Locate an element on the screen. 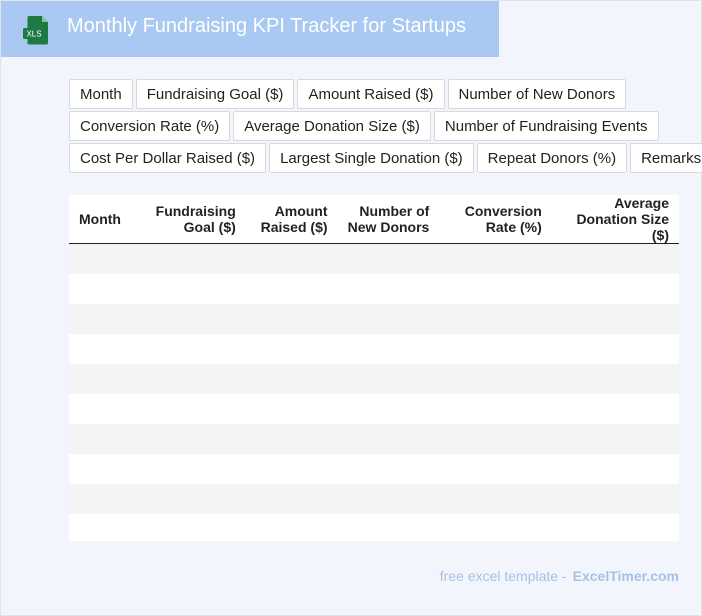 The height and width of the screenshot is (616, 702). column-chip: Number of Fundraising Events is located at coordinates (546, 126).